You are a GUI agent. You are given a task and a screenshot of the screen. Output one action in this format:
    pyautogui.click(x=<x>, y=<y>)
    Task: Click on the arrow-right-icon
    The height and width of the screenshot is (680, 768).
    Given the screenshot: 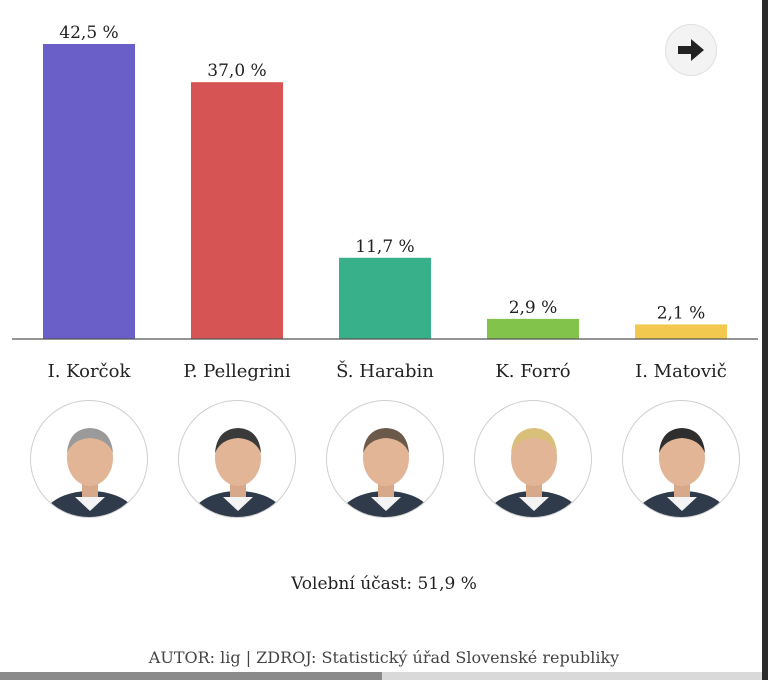 What is the action you would take?
    pyautogui.click(x=691, y=50)
    